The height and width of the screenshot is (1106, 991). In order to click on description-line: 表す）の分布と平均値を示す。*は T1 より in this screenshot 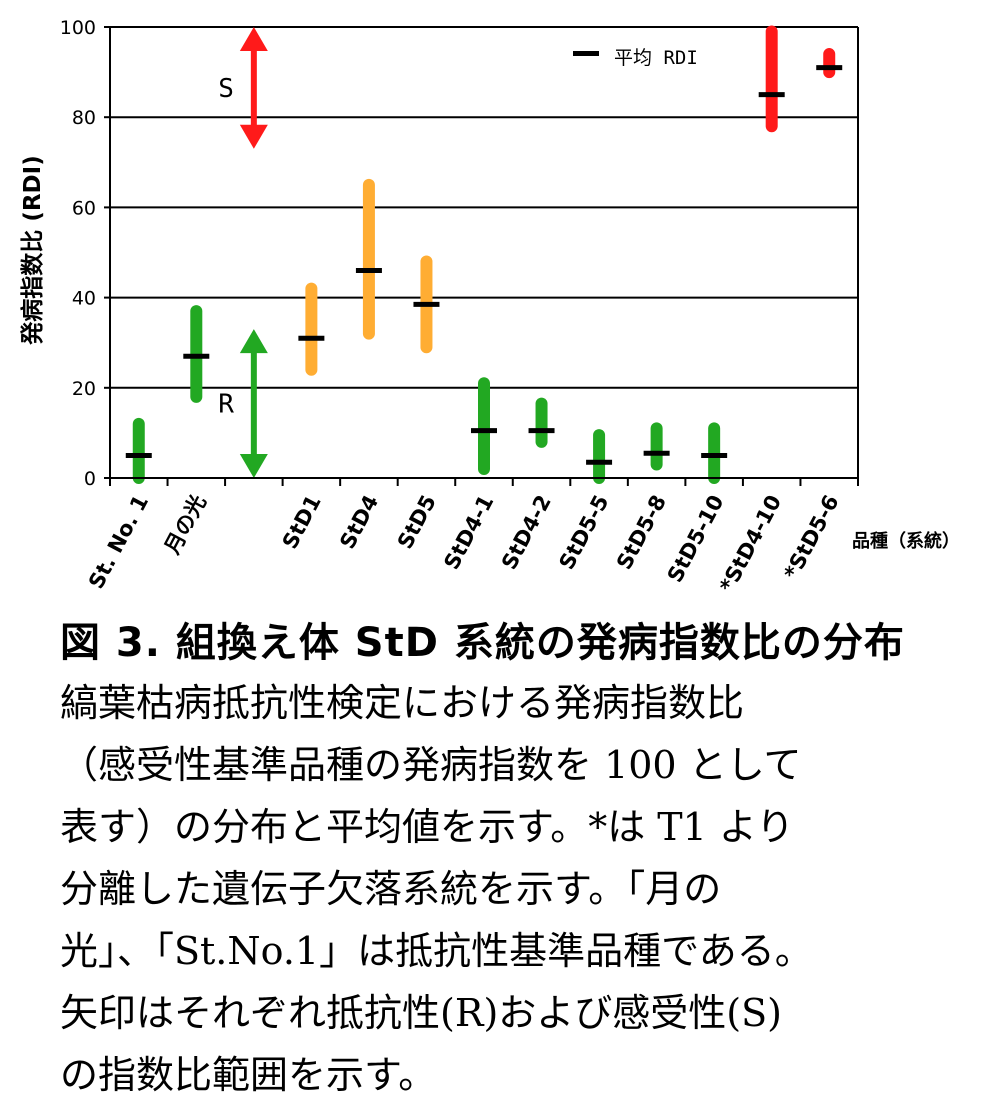, I will do `click(427, 827)`.